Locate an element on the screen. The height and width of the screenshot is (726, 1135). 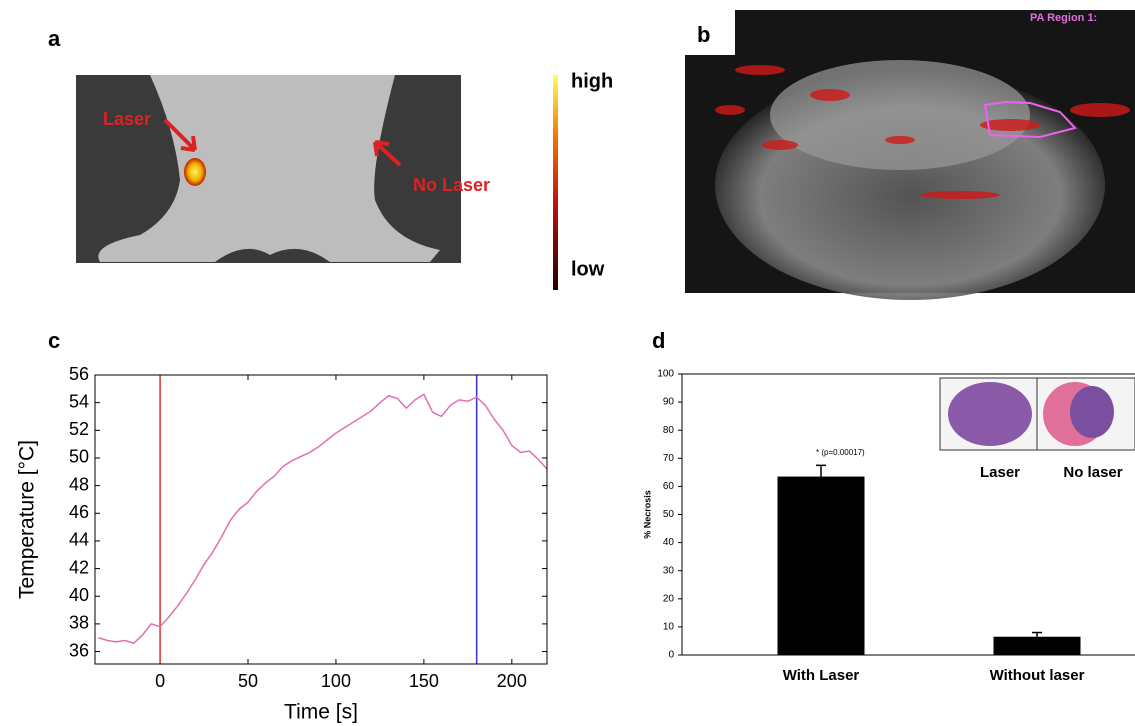
roi is located at coordinates (1030, 119).